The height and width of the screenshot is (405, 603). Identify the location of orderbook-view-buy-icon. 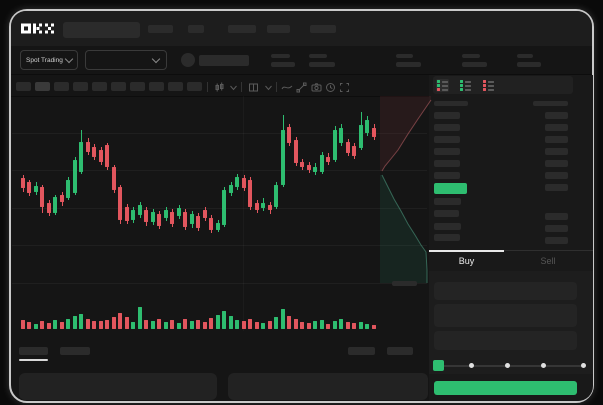
(465, 85).